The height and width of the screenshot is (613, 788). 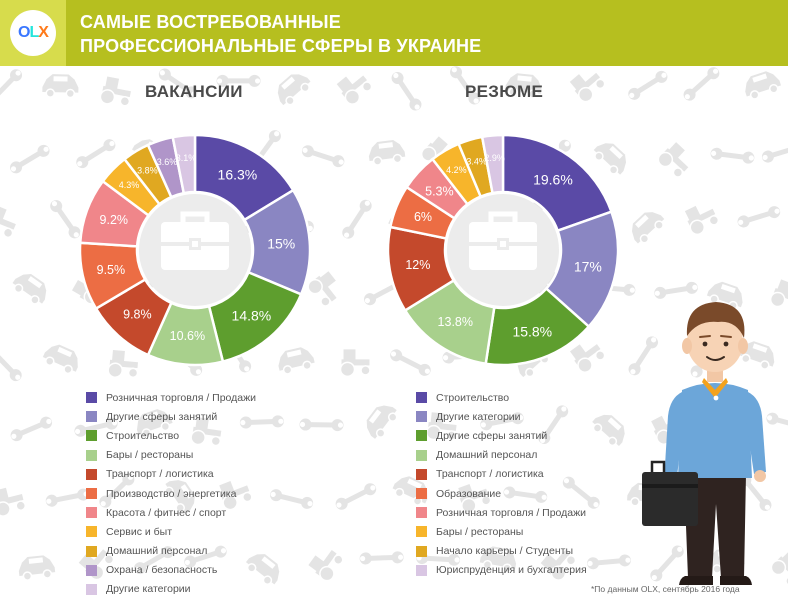 What do you see at coordinates (469, 493) in the screenshot?
I see `legend-label: Образование` at bounding box center [469, 493].